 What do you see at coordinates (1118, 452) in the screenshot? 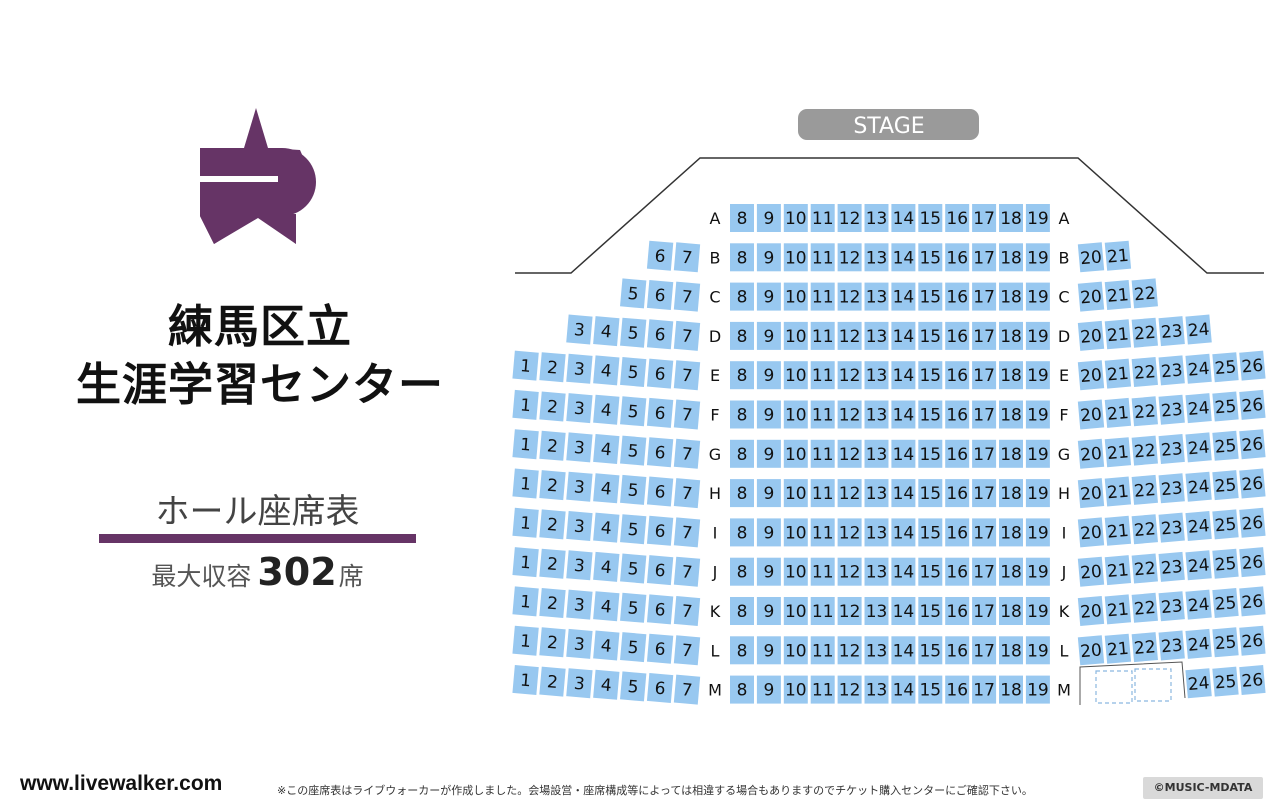
I see `seat: 21` at bounding box center [1118, 452].